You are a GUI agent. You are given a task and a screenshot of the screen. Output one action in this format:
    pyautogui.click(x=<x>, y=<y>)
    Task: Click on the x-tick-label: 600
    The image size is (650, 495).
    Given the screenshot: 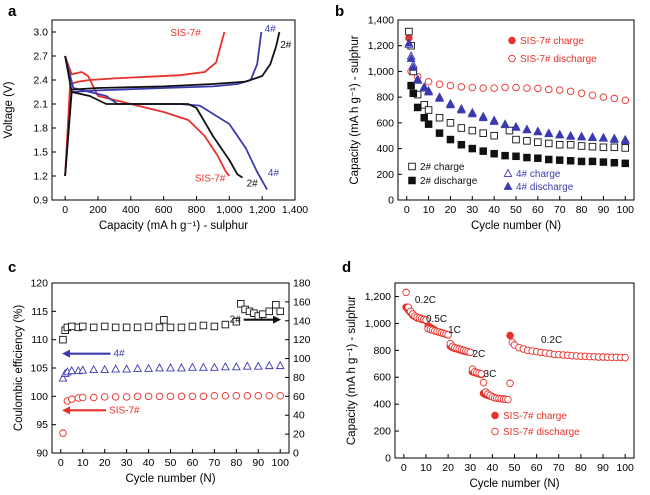 What is the action you would take?
    pyautogui.click(x=164, y=210)
    